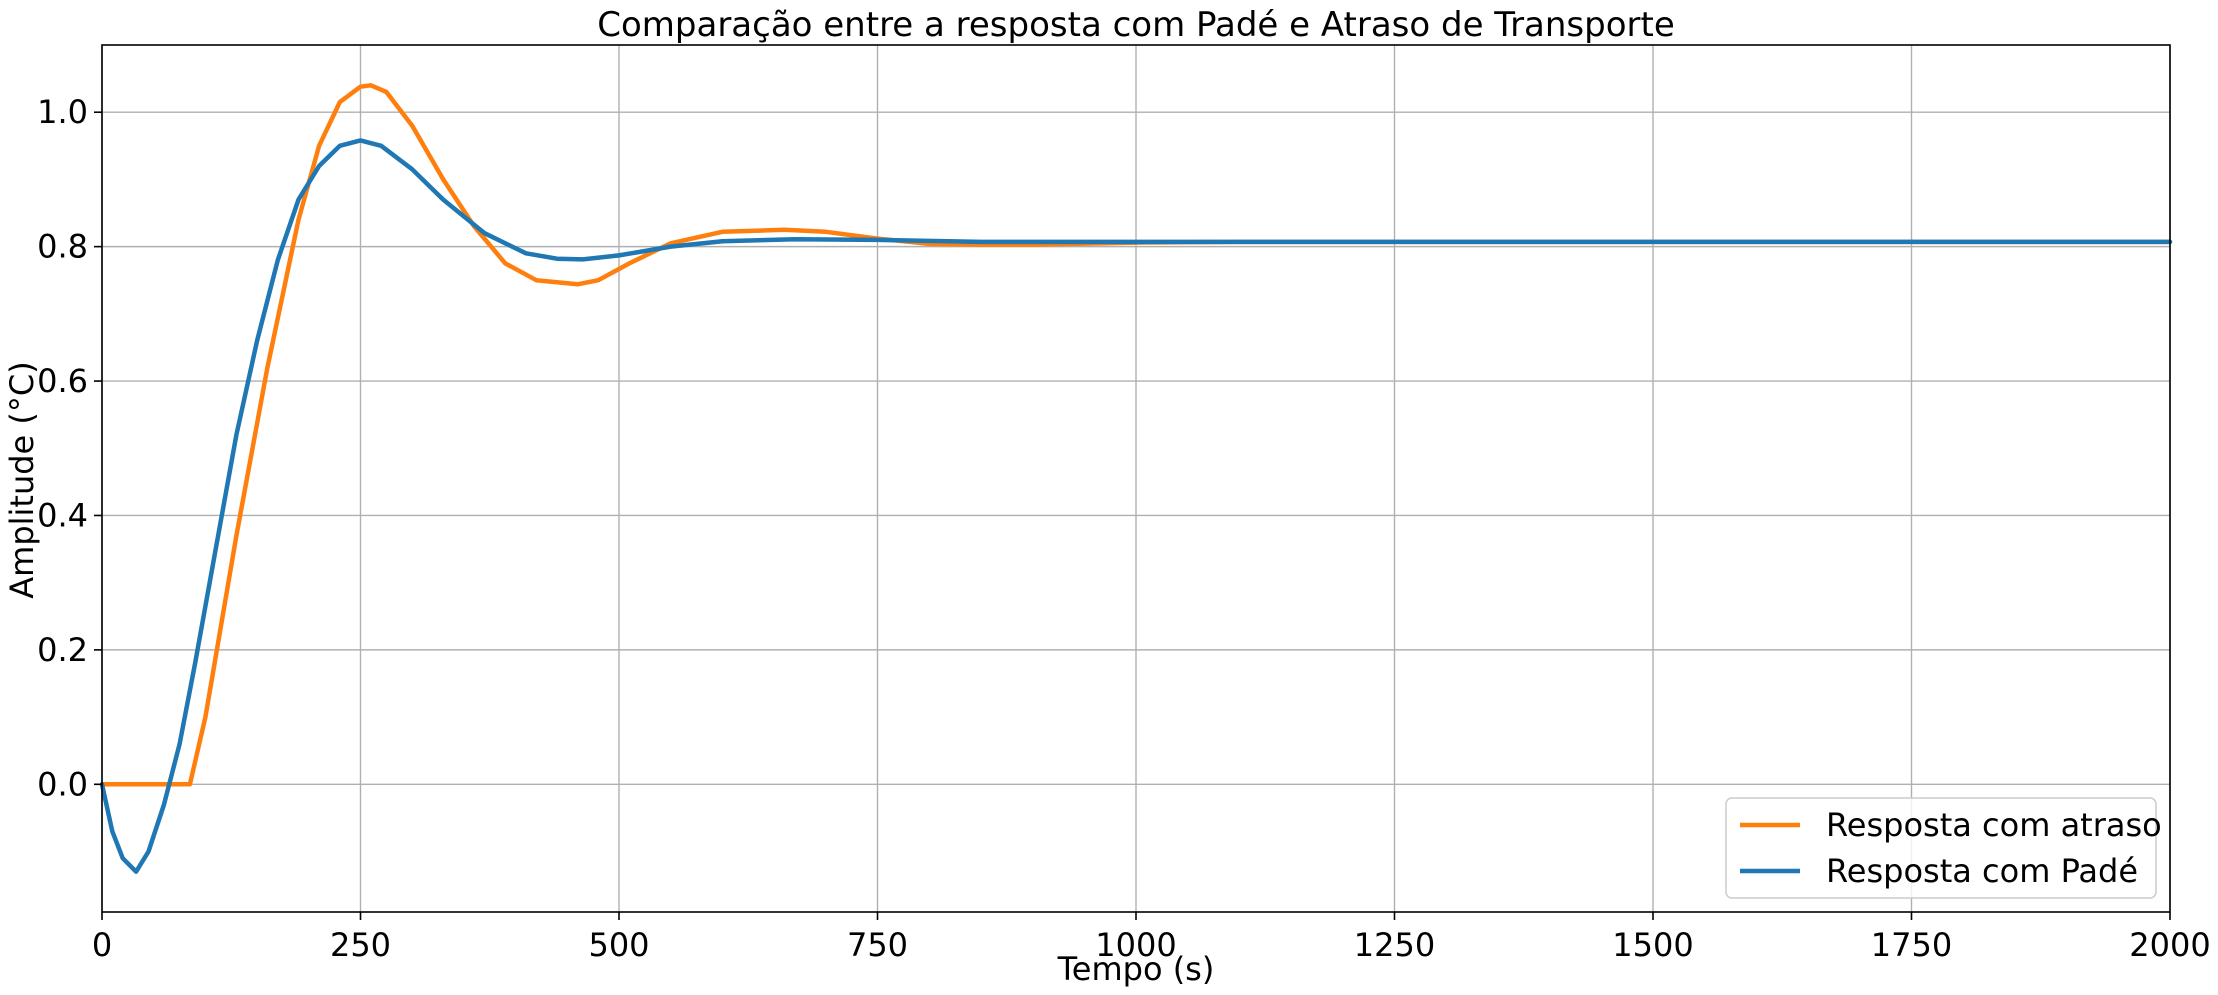 The width and height of the screenshot is (2218, 995). What do you see at coordinates (1911, 945) in the screenshot?
I see `x-tick-label: 1750` at bounding box center [1911, 945].